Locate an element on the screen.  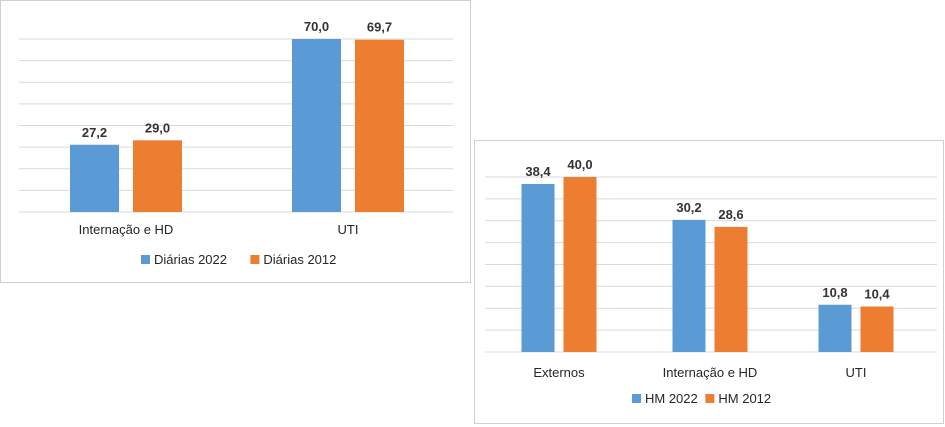
legend-label: Diárias 2012 is located at coordinates (299, 259).